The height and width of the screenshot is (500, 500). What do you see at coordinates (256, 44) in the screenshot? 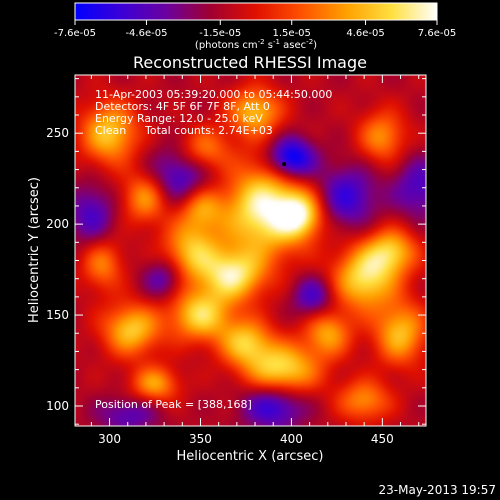
I see `colorbar-unit: (photons cm-2 s-1 asec-2)` at bounding box center [256, 44].